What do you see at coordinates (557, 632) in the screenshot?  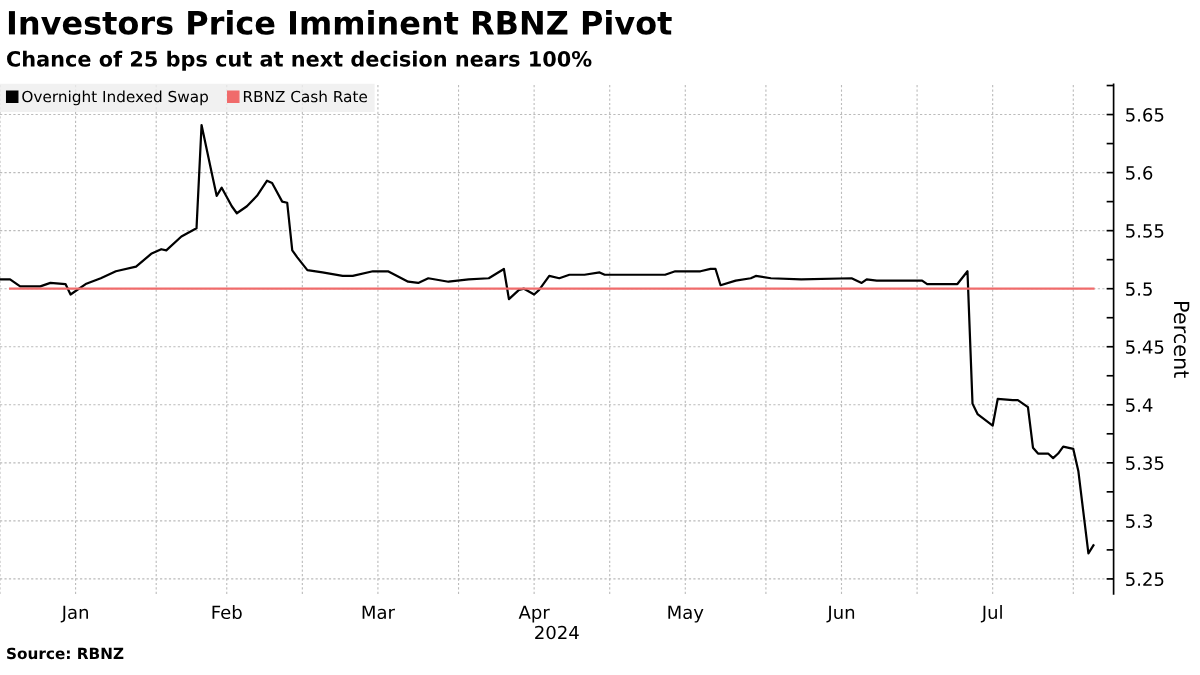 I see `x-axis-title: 2024` at bounding box center [557, 632].